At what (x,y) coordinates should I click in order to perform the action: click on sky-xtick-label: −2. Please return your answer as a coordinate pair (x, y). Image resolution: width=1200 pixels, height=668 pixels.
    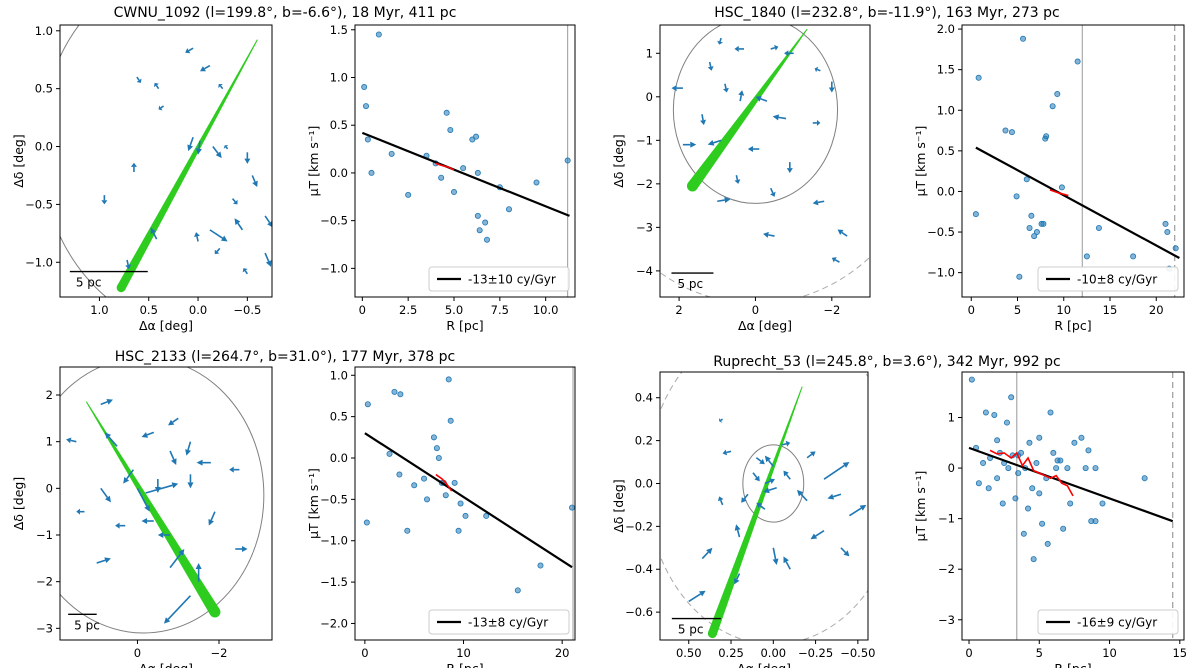
    Looking at the image, I should click on (219, 653).